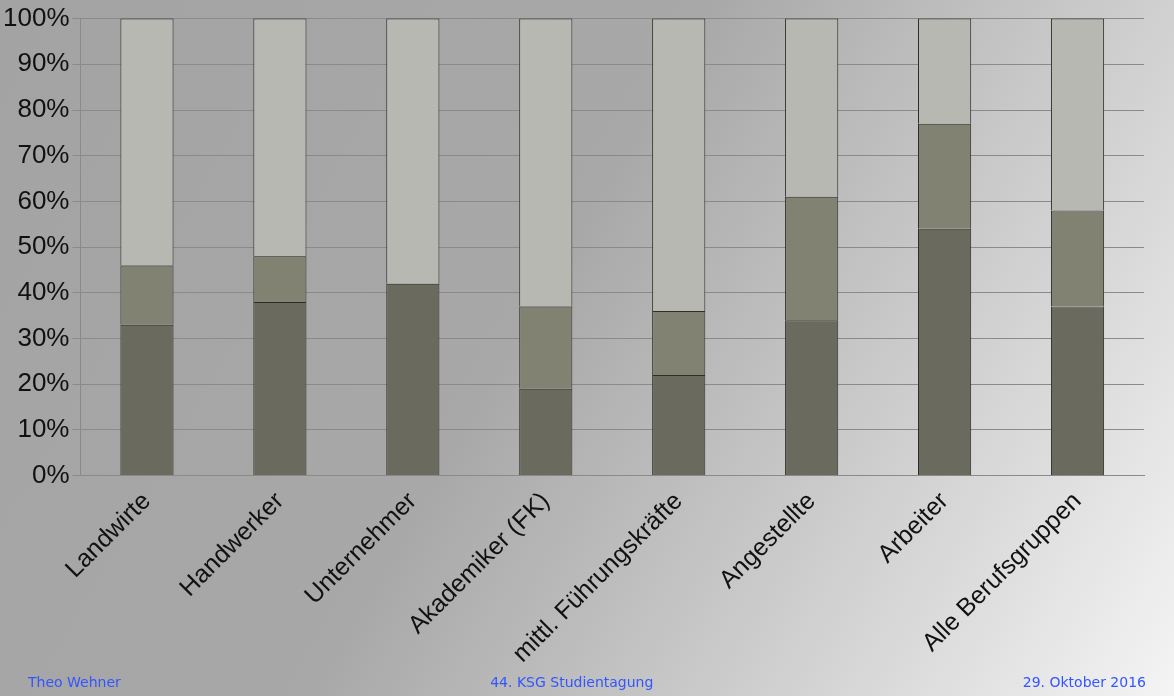 The width and height of the screenshot is (1174, 696). What do you see at coordinates (50, 473) in the screenshot?
I see `y-tick-label: 0%` at bounding box center [50, 473].